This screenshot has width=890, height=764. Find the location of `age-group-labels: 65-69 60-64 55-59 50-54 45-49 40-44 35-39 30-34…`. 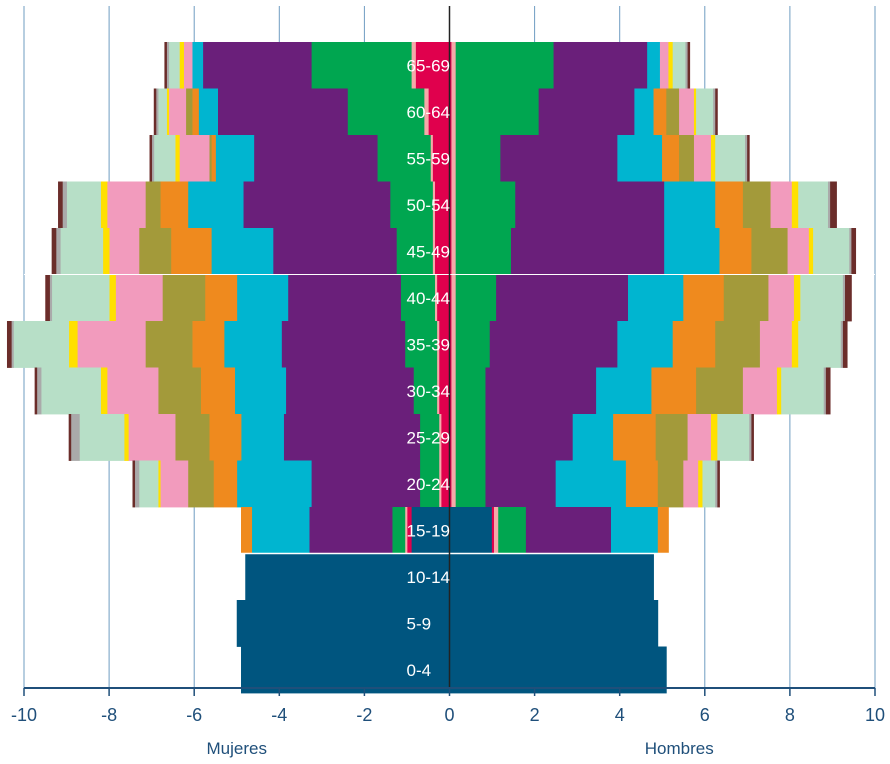

age-group-labels: 65-69 60-64 55-59 50-54 45-49 40-44 35-39 30-34… is located at coordinates (428, 368).